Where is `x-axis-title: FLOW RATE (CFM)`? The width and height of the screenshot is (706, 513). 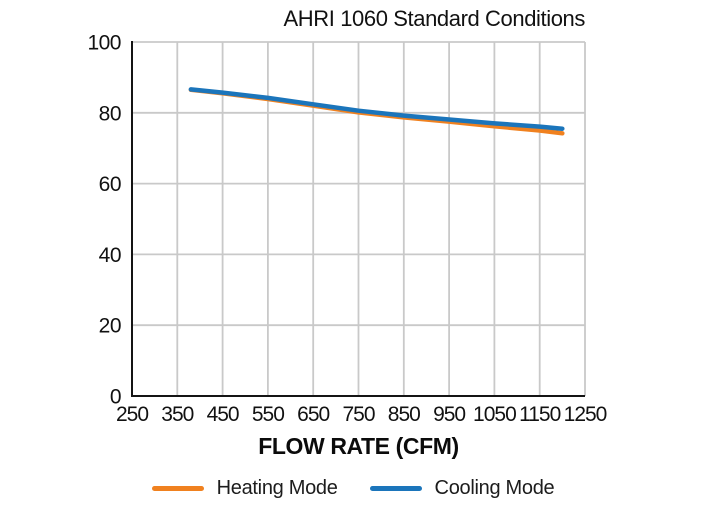
x-axis-title: FLOW RATE (CFM) is located at coordinates (358, 446).